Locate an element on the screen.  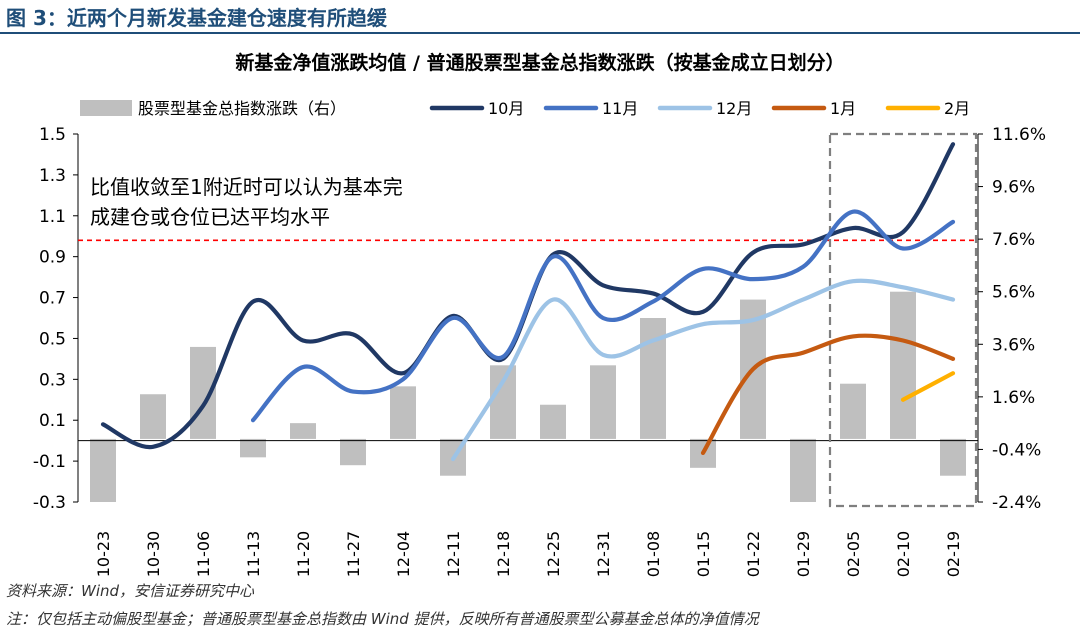
left-tick-label: -0.3 is located at coordinates (49, 503).